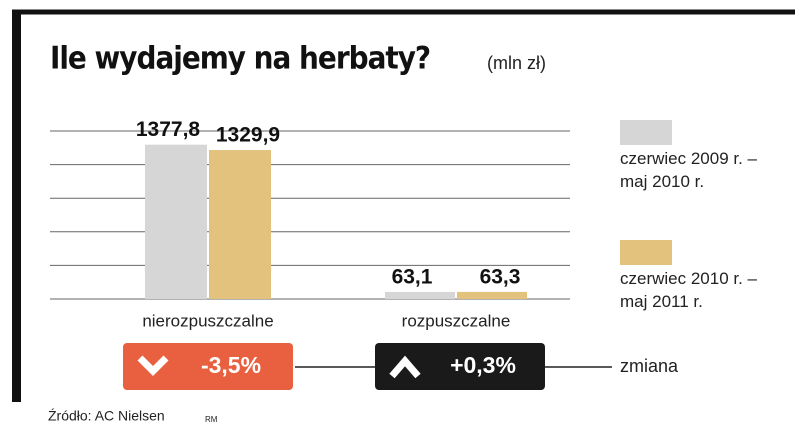  What do you see at coordinates (483, 365) in the screenshot?
I see `change-label: +0,3%` at bounding box center [483, 365].